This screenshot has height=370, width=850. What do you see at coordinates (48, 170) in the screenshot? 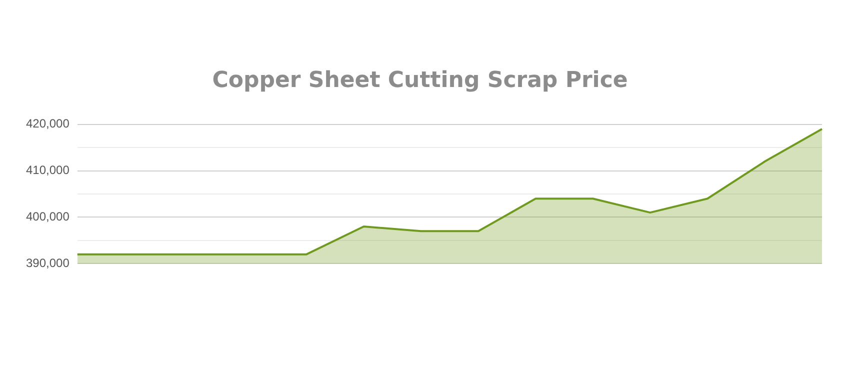
I see `y-tick-label: 410,000` at bounding box center [48, 170].